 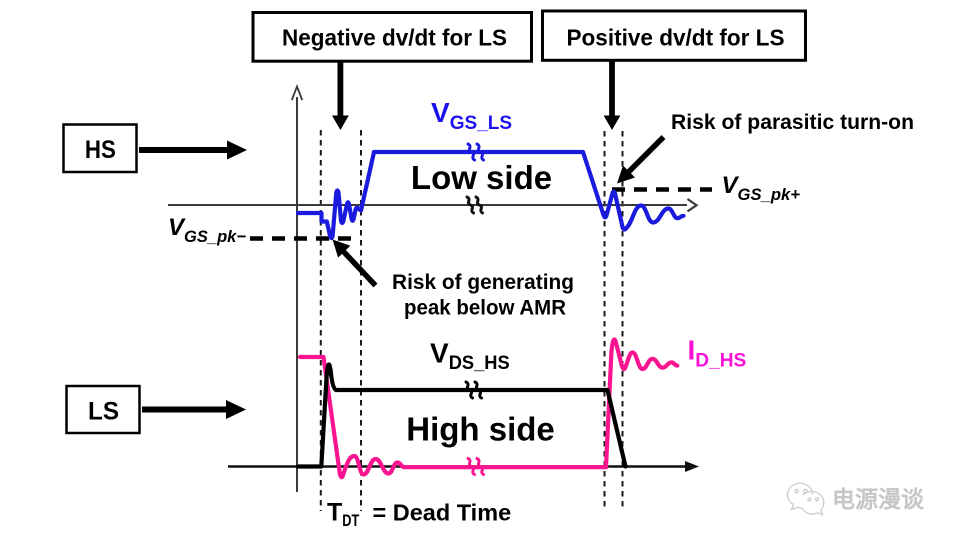 What do you see at coordinates (761, 188) in the screenshot?
I see `svg-text: VGS_pk+` at bounding box center [761, 188].